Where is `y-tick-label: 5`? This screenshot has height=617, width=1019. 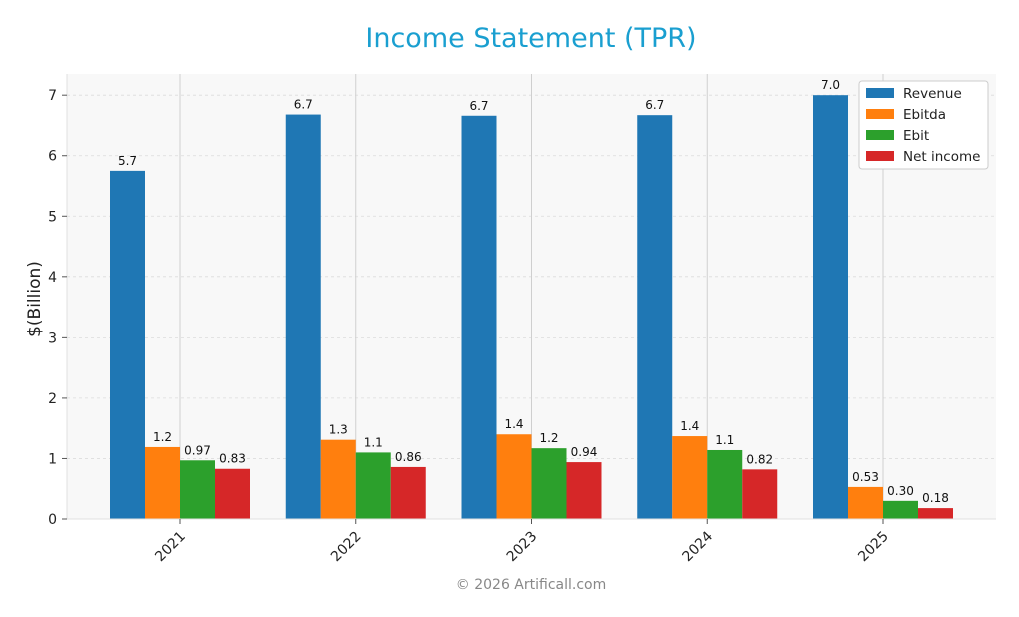
y-tick-label: 5 is located at coordinates (52, 217).